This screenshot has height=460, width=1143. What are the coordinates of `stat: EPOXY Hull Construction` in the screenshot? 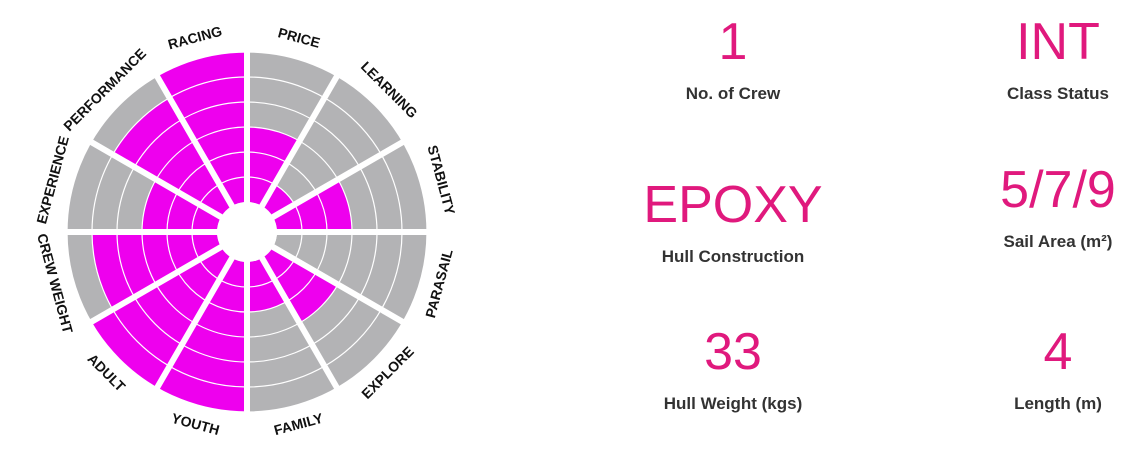 It's located at (733, 221).